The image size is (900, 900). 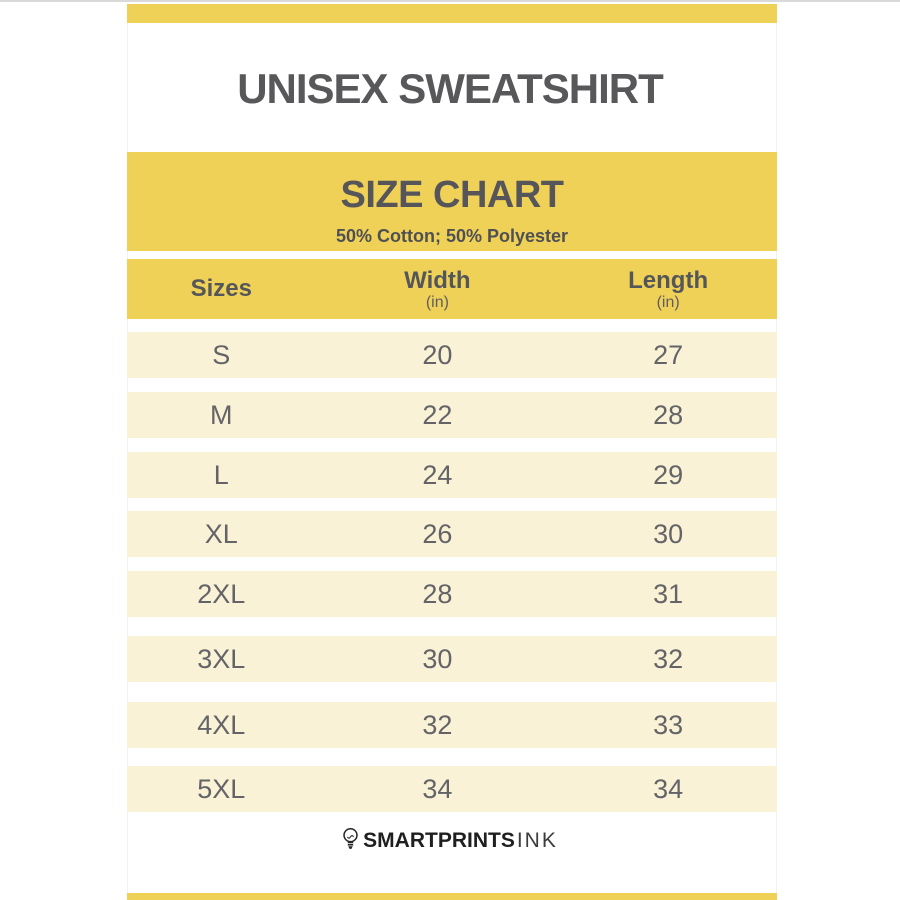 What do you see at coordinates (537, 840) in the screenshot?
I see `brand-name-regular: INK` at bounding box center [537, 840].